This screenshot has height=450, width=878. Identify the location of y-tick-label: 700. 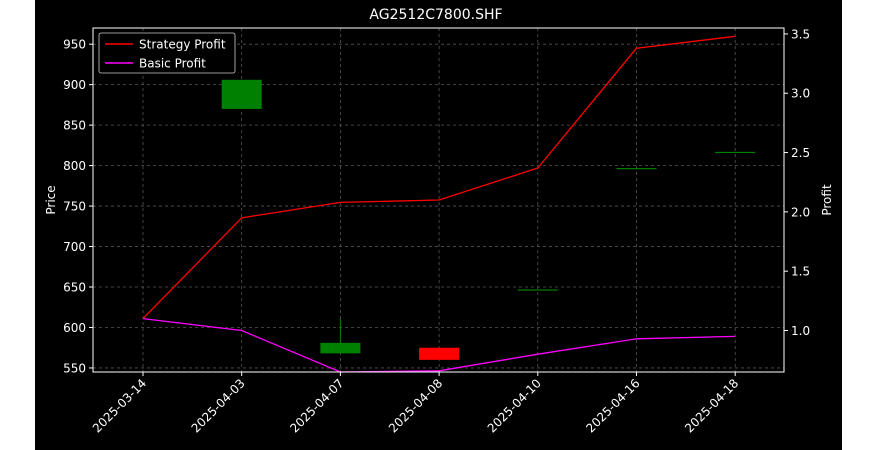
(74, 247).